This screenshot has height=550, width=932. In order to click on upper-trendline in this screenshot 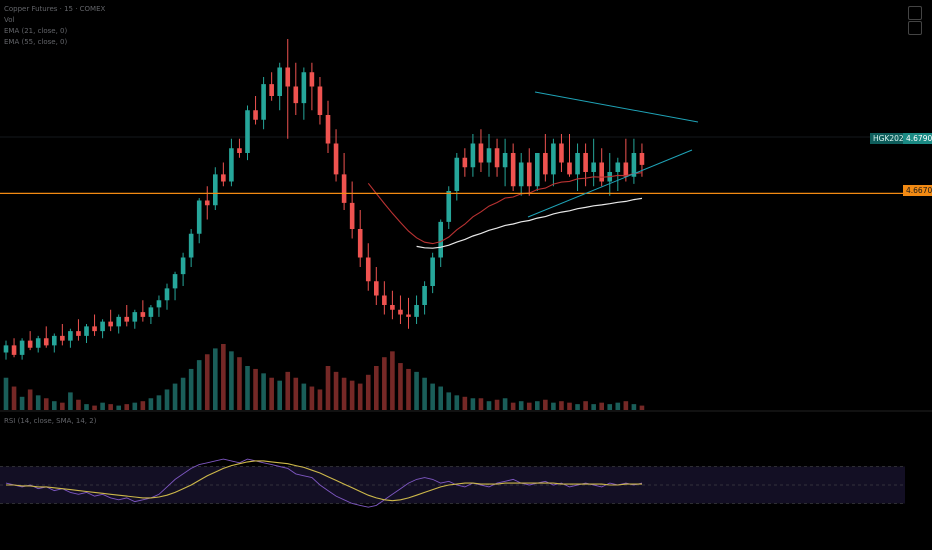, I will do `click(616, 107)`.